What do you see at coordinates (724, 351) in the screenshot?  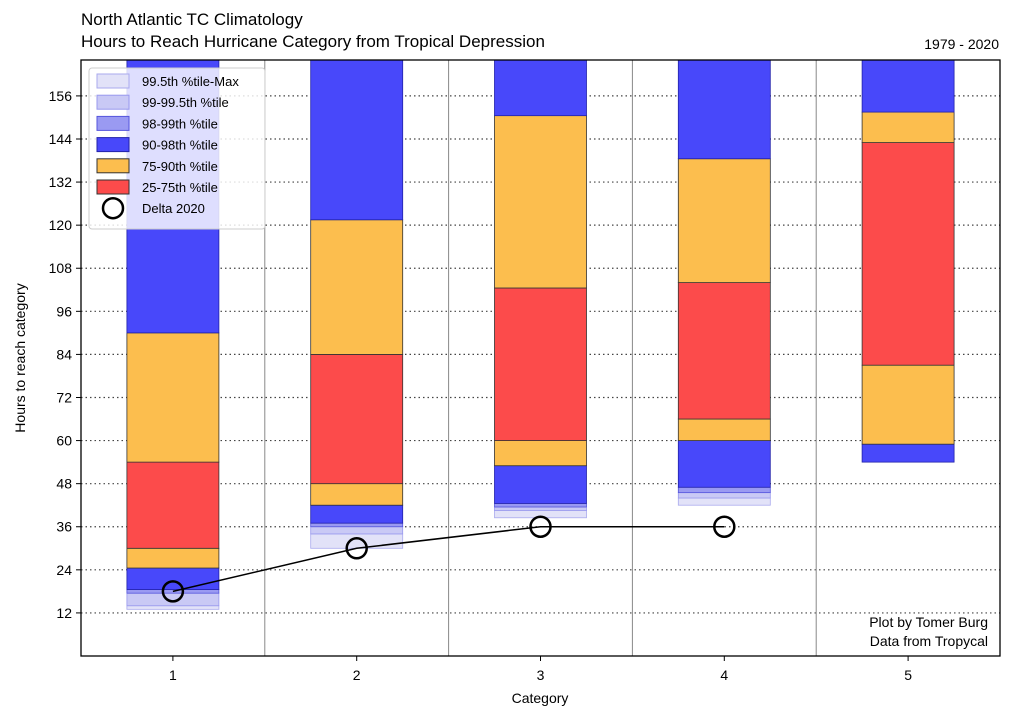 I see `bar-25-75th-tile-cat4` at bounding box center [724, 351].